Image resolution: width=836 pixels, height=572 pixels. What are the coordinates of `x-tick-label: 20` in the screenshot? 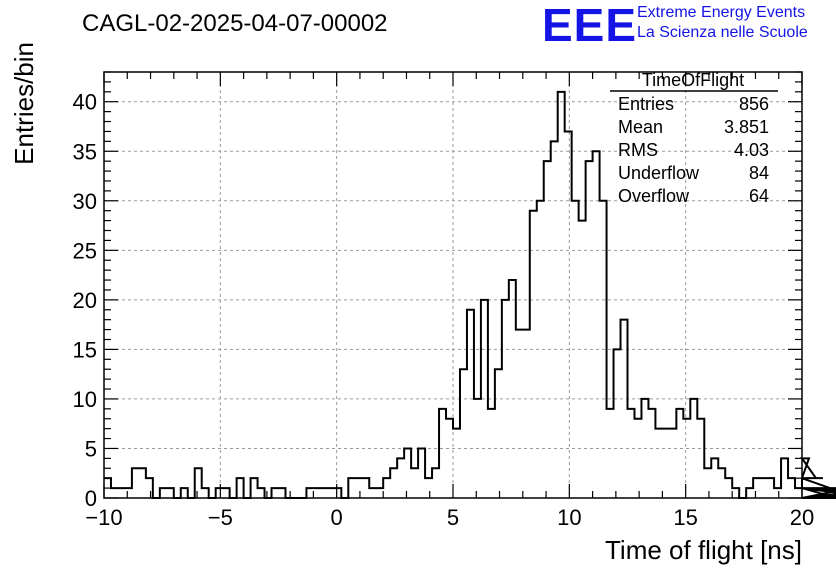 It's located at (802, 517).